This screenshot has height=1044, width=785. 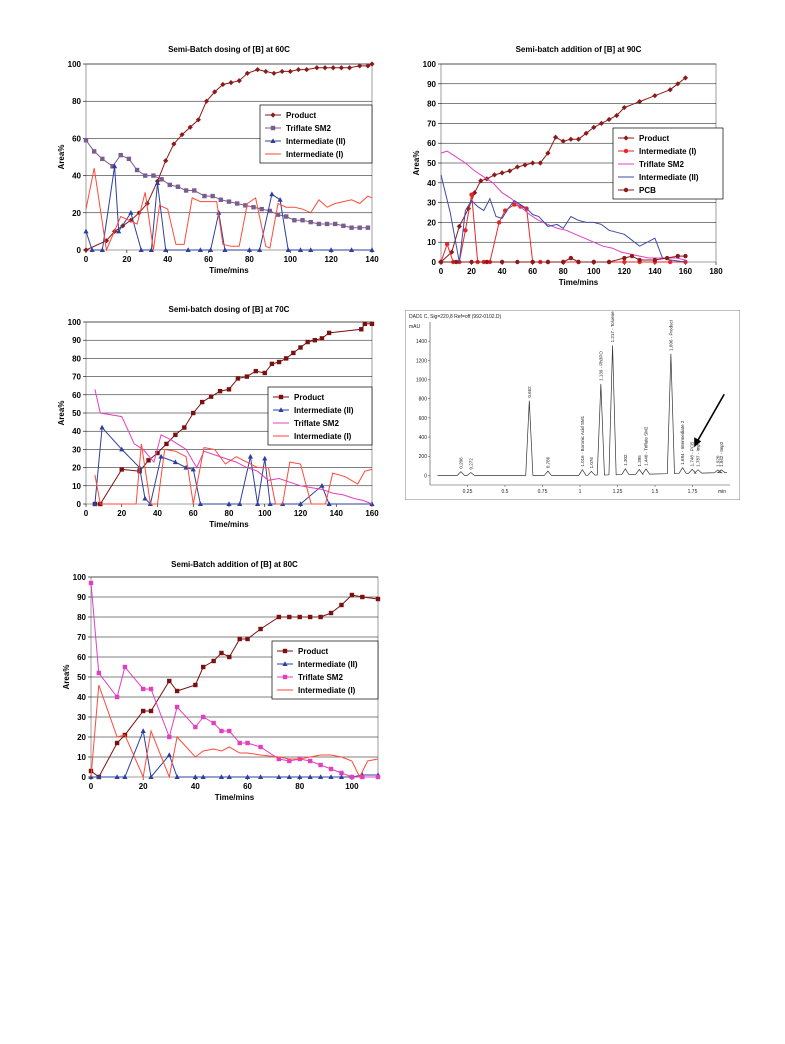 I want to click on peak-label: 1.787 - Imp1, so click(x=698, y=454).